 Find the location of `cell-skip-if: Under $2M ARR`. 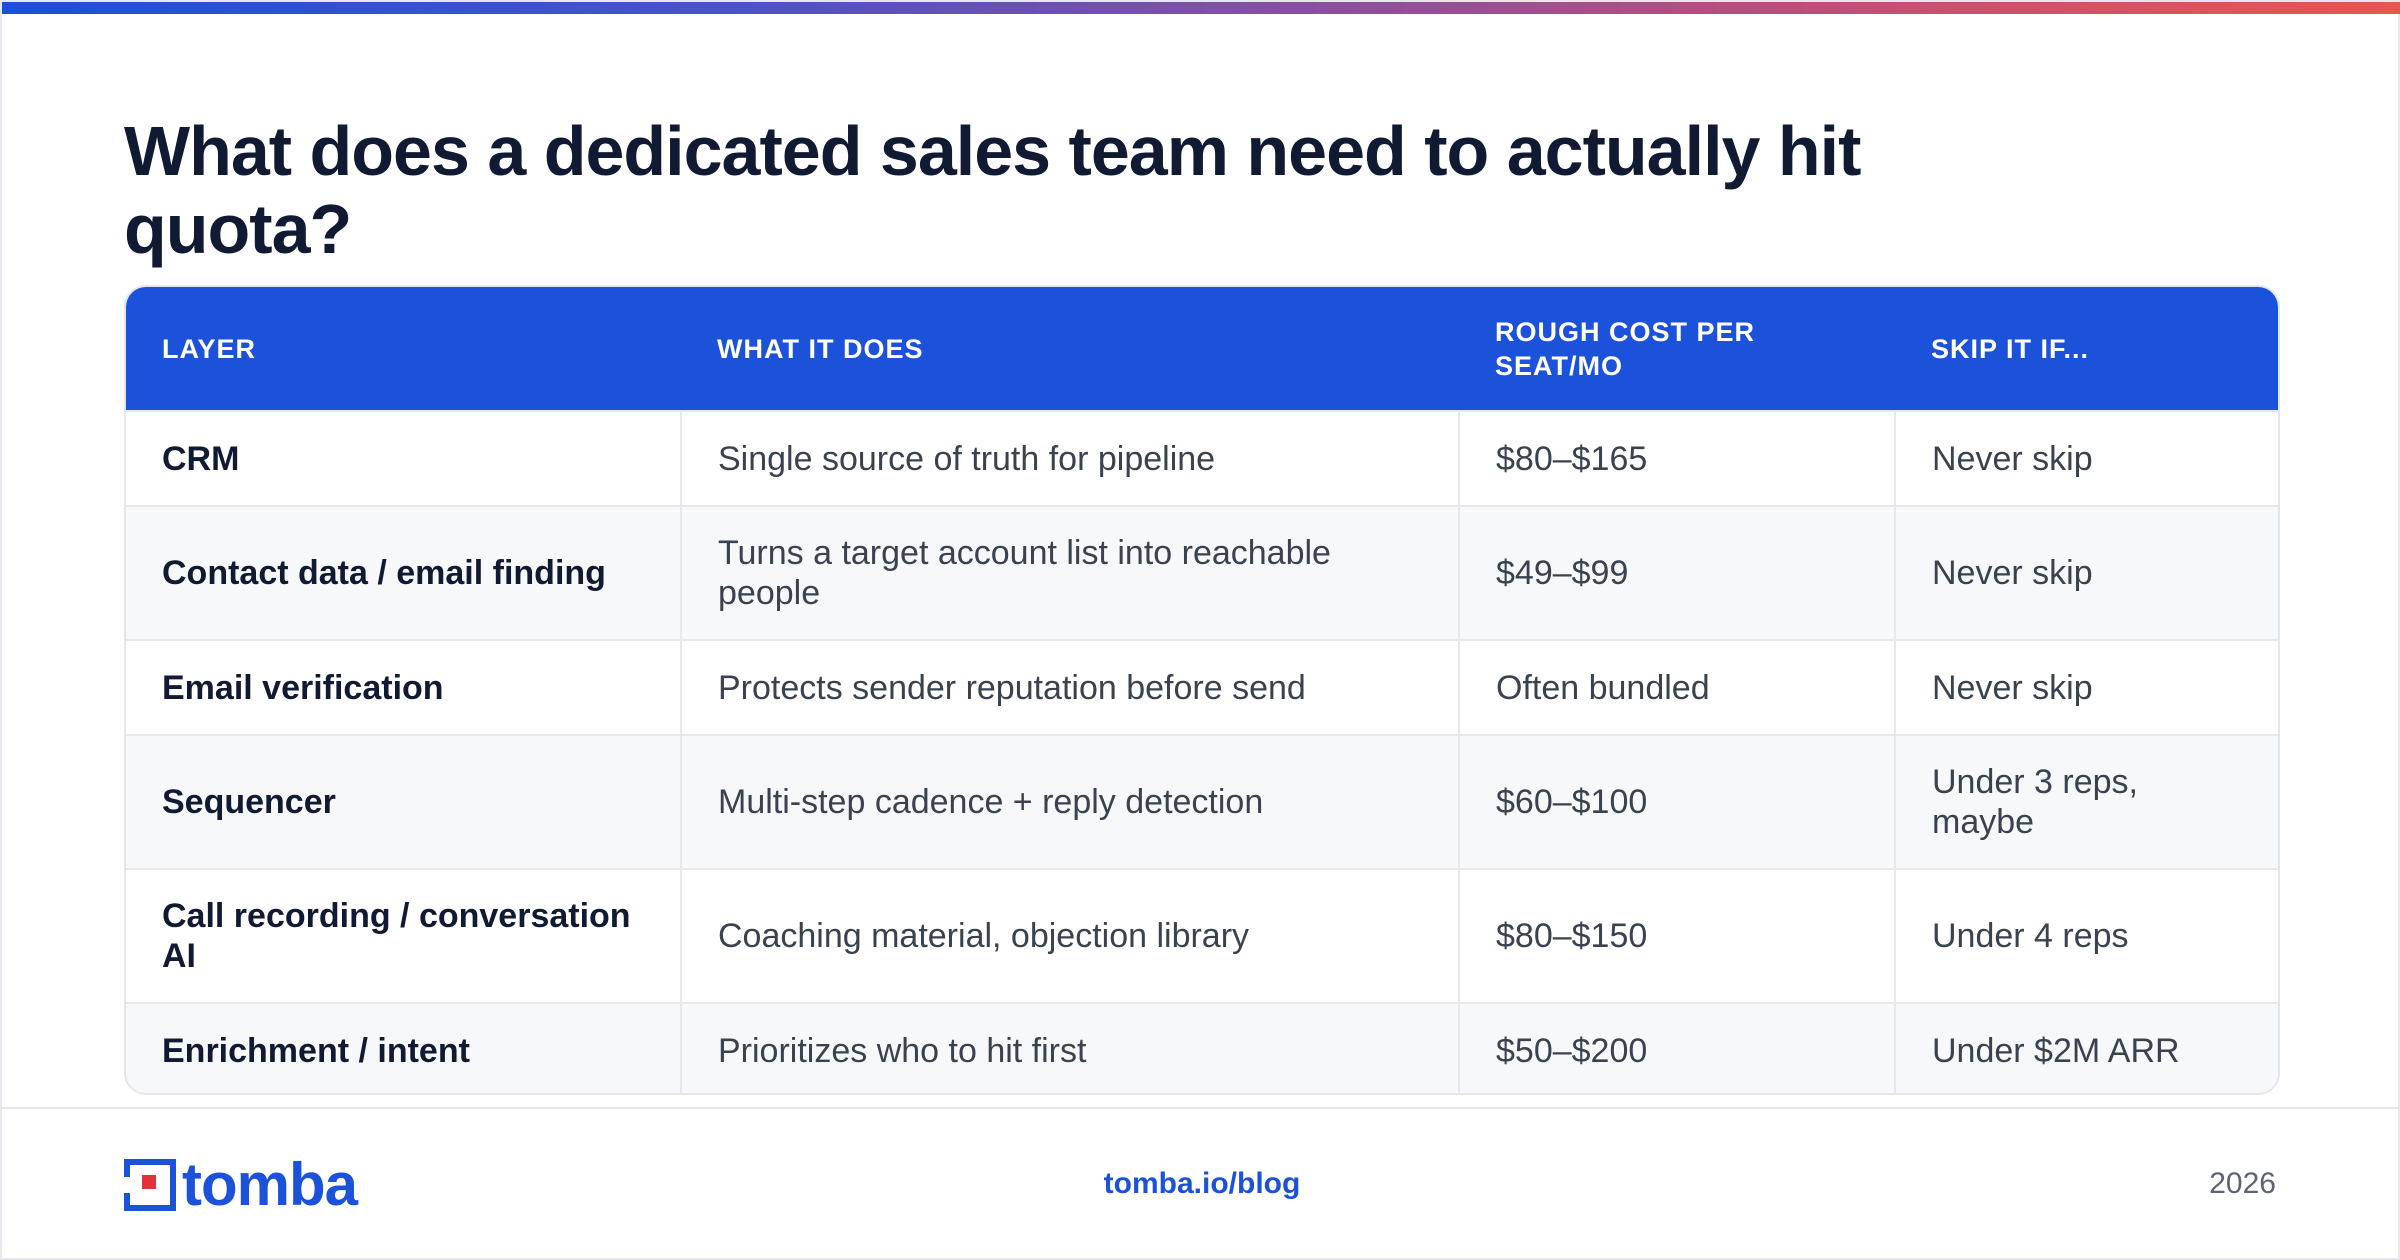

cell-skip-if: Under $2M ARR is located at coordinates (2086, 1047).